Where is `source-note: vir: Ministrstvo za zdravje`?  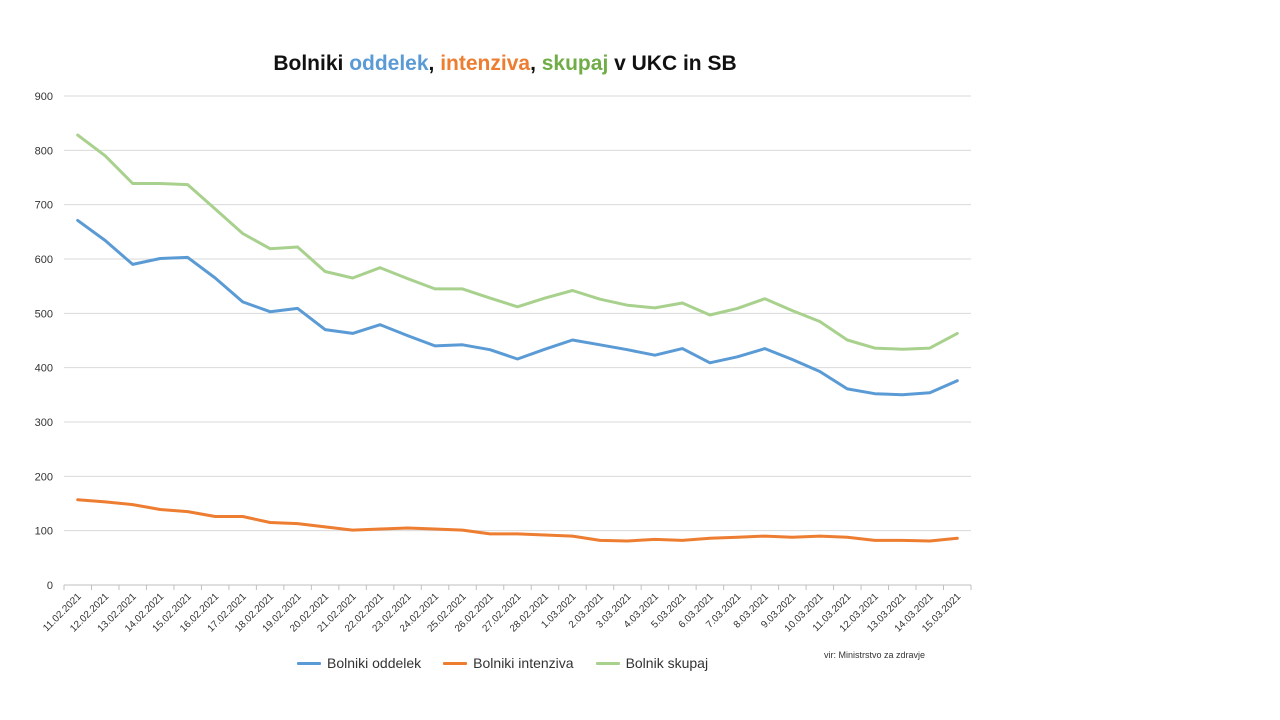
source-note: vir: Ministrstvo za zdravje is located at coordinates (875, 655).